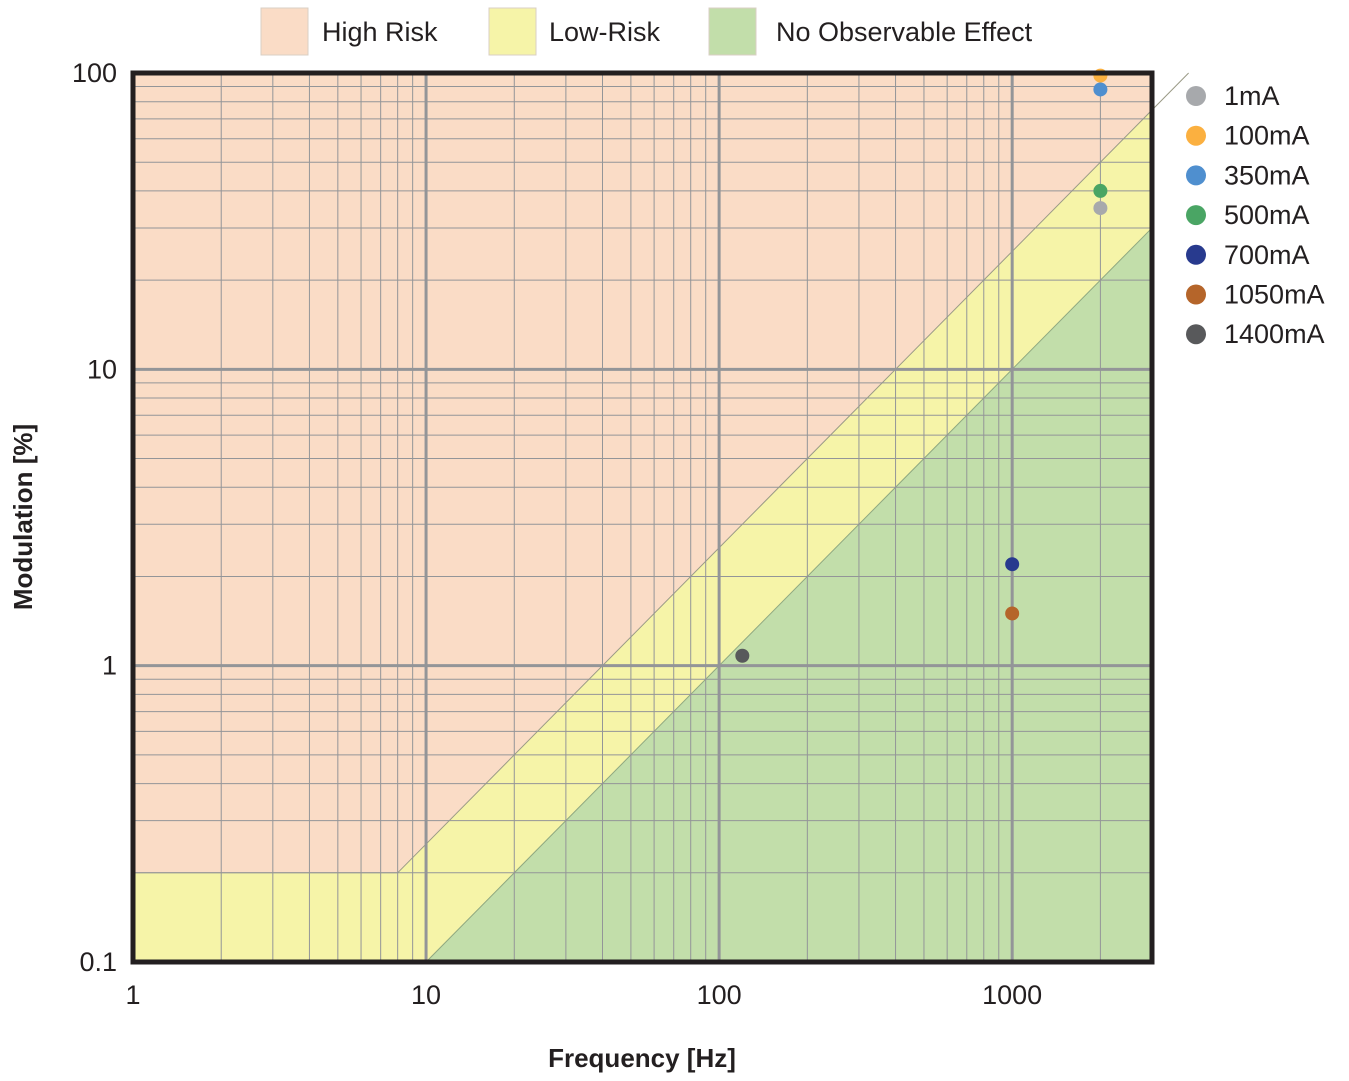 Image resolution: width=1349 pixels, height=1081 pixels. Describe the element at coordinates (98, 962) in the screenshot. I see `y-tick-label: 0.1` at that location.